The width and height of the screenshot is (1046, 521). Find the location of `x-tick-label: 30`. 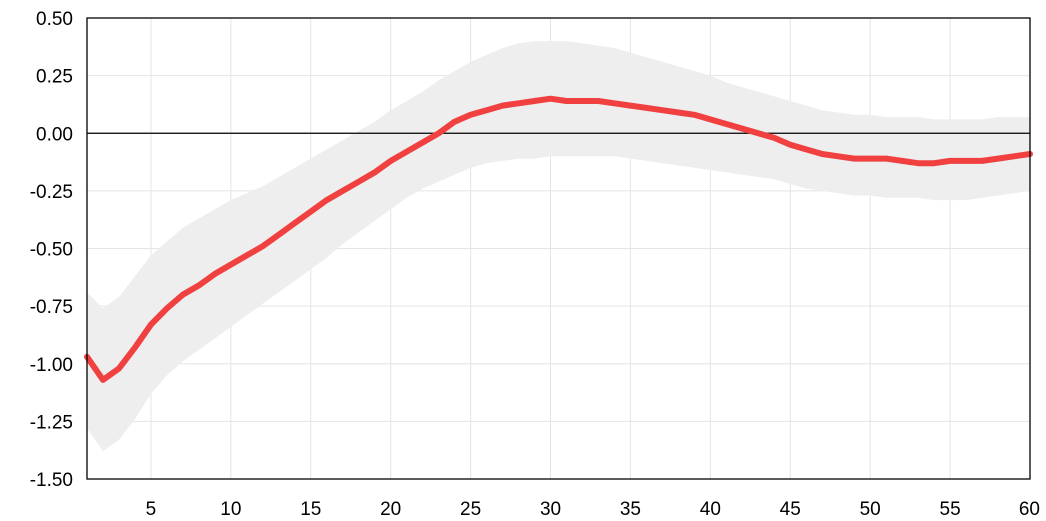

x-tick-label: 30 is located at coordinates (550, 509).